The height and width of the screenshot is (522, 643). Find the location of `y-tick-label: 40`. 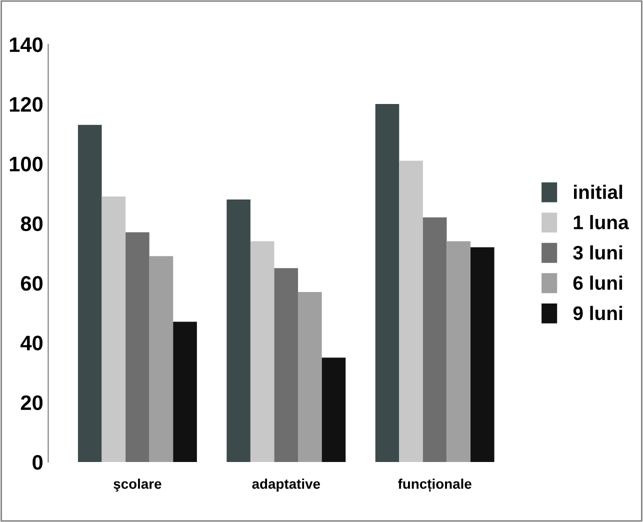

y-tick-label: 40 is located at coordinates (31, 343).